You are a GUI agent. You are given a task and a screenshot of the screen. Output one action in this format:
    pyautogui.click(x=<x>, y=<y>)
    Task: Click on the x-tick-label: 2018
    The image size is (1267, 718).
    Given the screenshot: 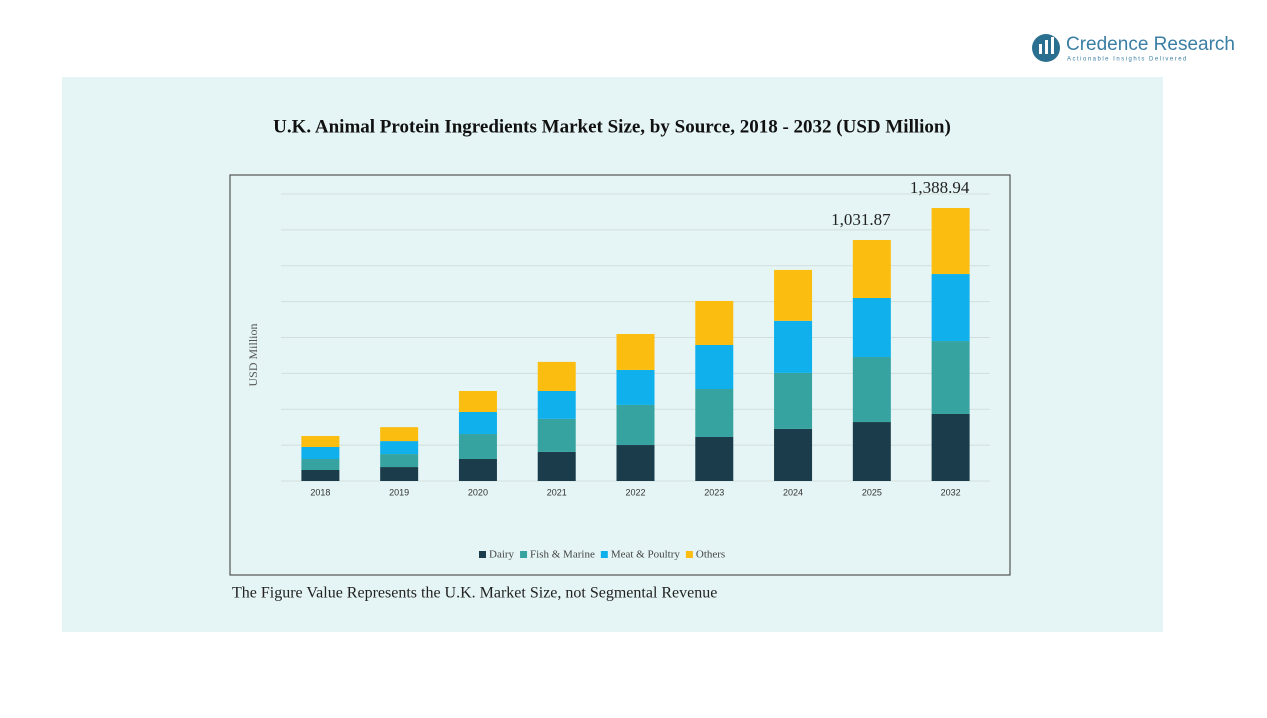 What is the action you would take?
    pyautogui.click(x=320, y=492)
    